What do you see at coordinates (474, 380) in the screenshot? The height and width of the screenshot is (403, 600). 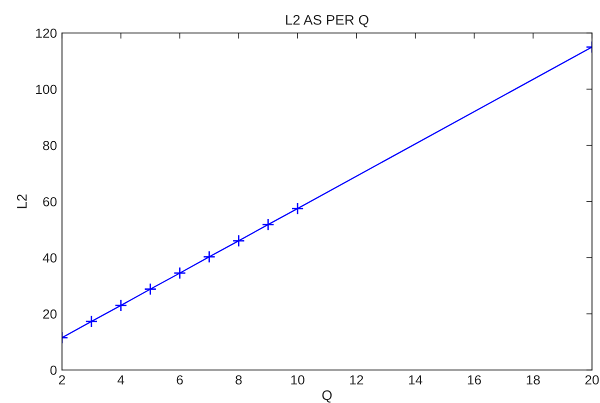 I see `x-tick-label: 16` at bounding box center [474, 380].